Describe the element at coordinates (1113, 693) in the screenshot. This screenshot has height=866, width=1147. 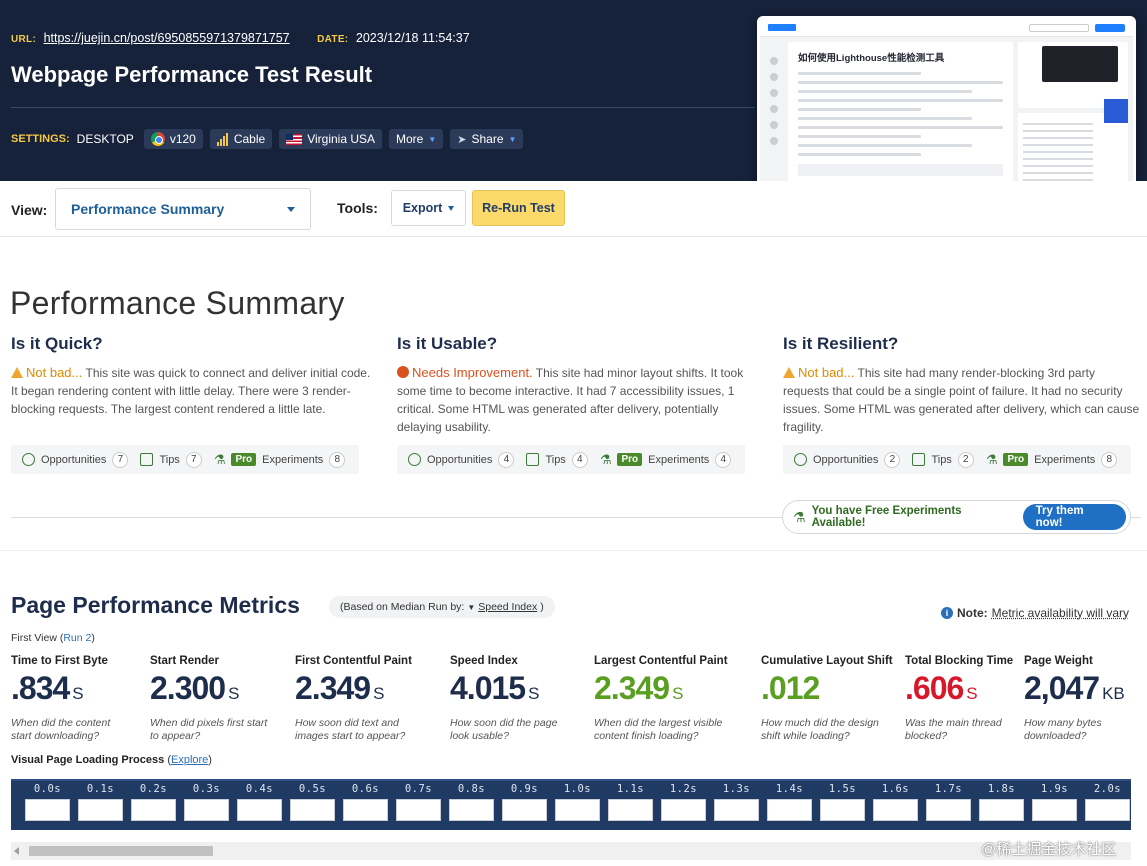
I see `metric-unit: KB` at that location.